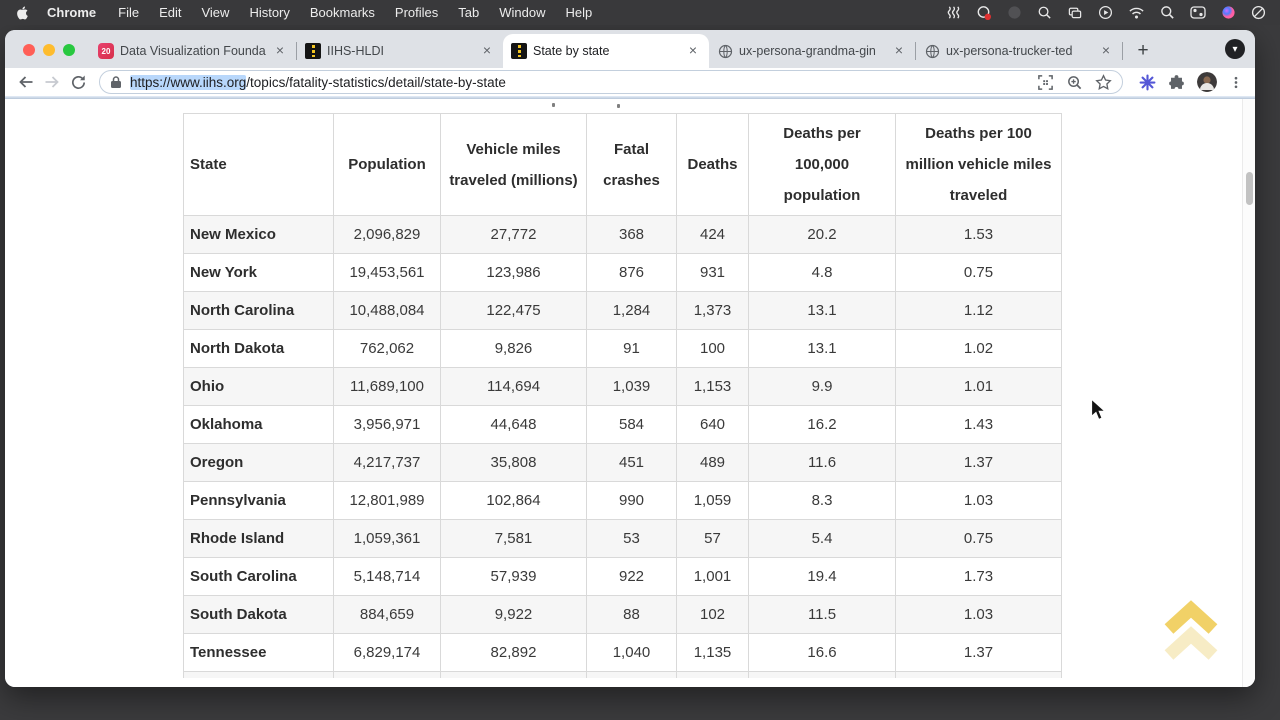  I want to click on tab-ux-persona-trucker-ted: ux-persona-trucker-ted ×, so click(1019, 51).